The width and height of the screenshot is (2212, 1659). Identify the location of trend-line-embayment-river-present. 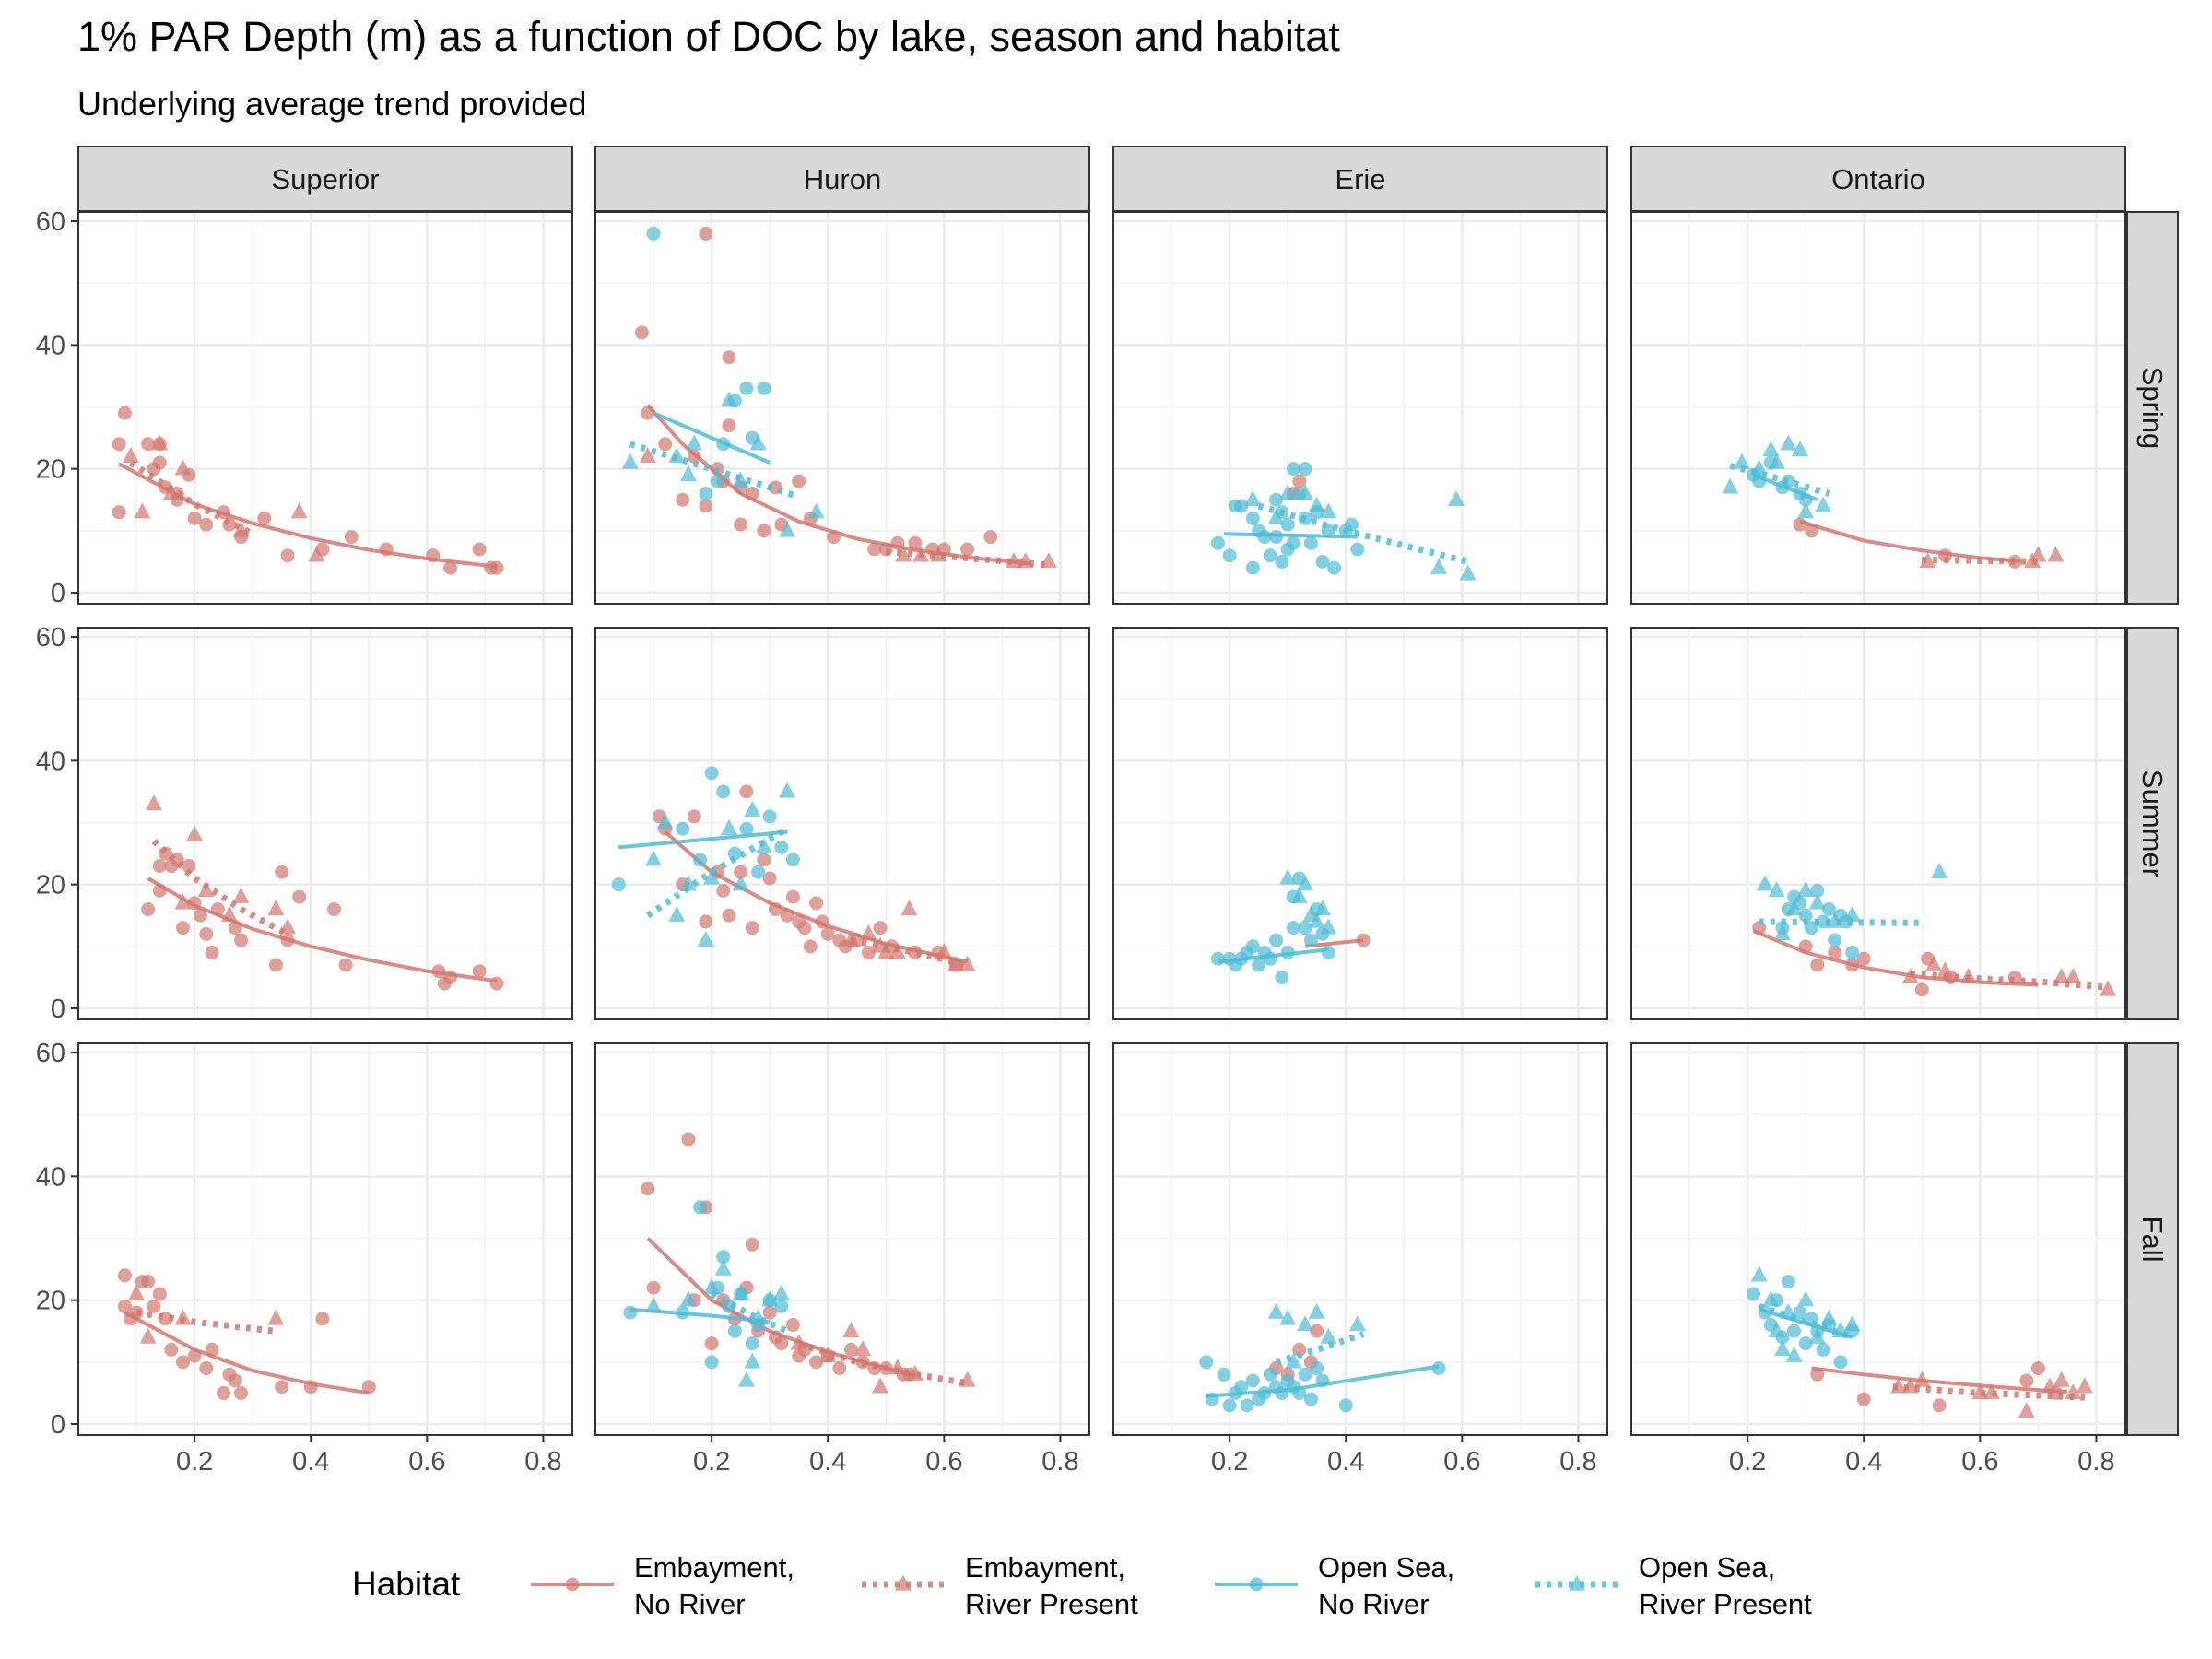
(191, 498).